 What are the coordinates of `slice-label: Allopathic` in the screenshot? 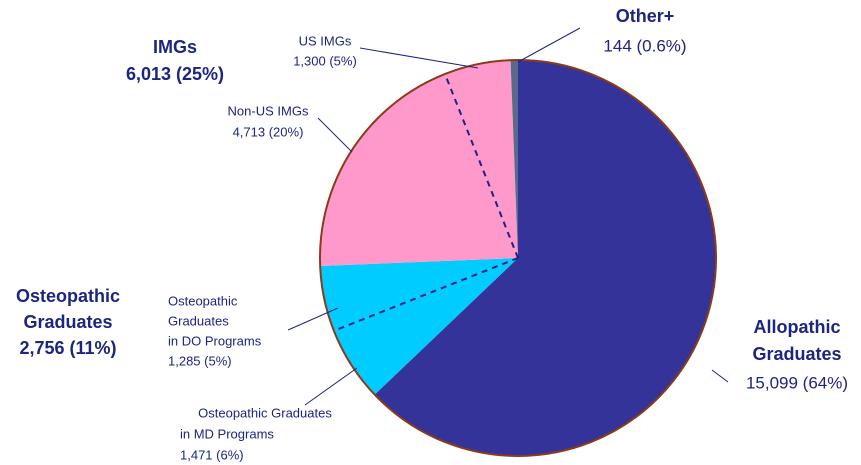 It's located at (796, 327).